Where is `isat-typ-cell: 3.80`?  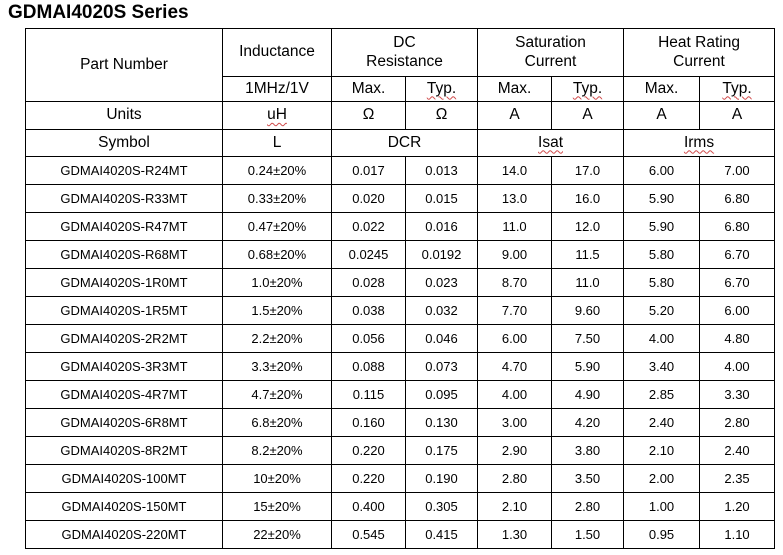
isat-typ-cell: 3.80 is located at coordinates (587, 450).